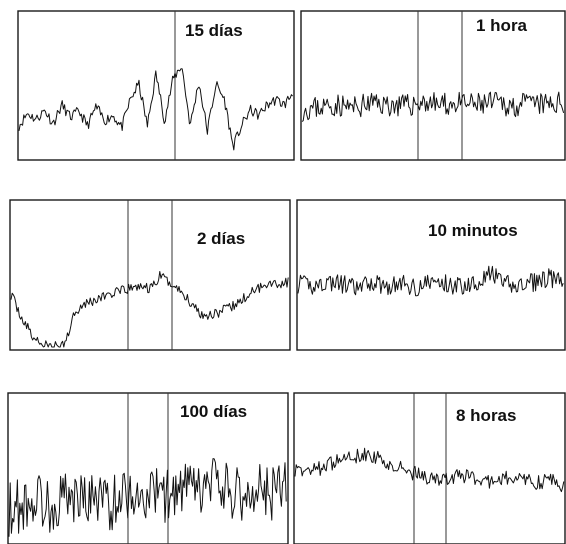  Describe the element at coordinates (213, 411) in the screenshot. I see `panel-label: 100 días` at that location.